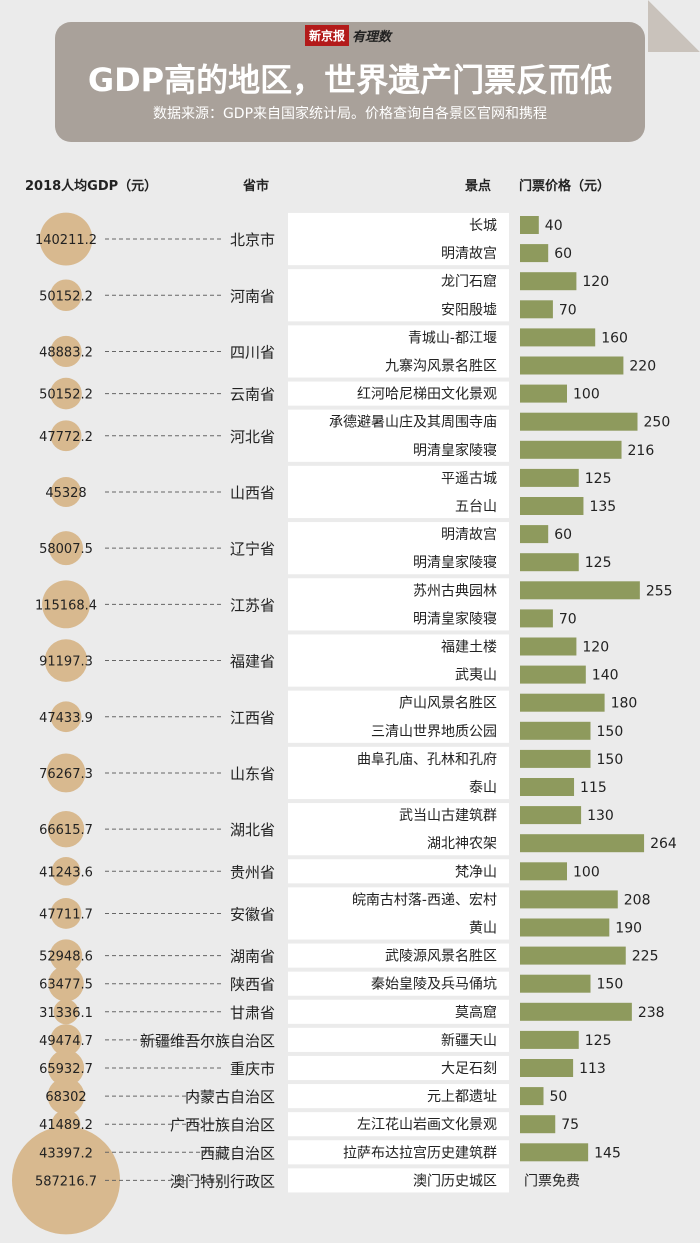  What do you see at coordinates (674, 26) in the screenshot?
I see `page-fold-cut` at bounding box center [674, 26].